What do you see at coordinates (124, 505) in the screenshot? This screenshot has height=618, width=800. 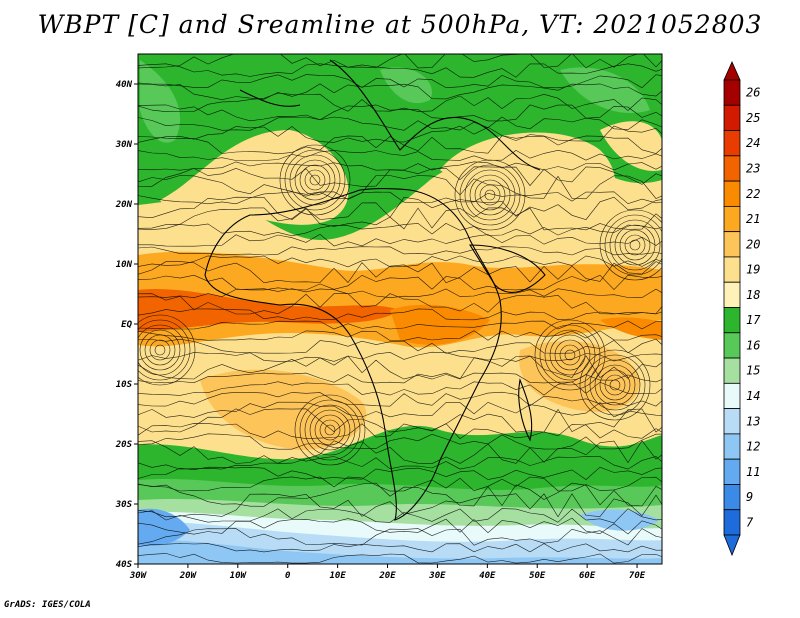 I see `lat-tick-label: 30S` at bounding box center [124, 505].